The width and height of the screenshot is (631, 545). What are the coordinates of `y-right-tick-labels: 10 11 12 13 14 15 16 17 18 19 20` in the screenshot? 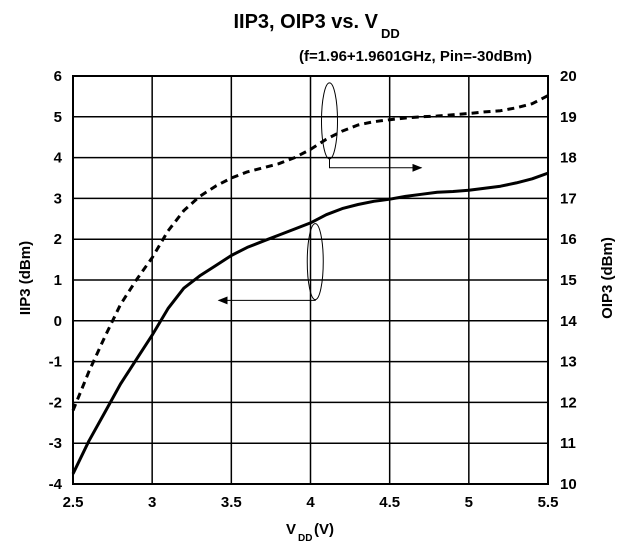 It's located at (568, 280).